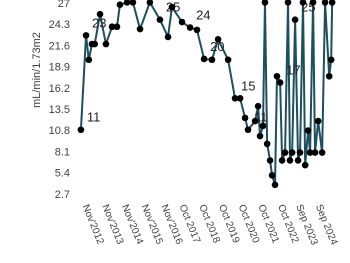 The height and width of the screenshot is (263, 350). Describe the element at coordinates (62, 195) in the screenshot. I see `y-tick-label: 2.7` at that location.